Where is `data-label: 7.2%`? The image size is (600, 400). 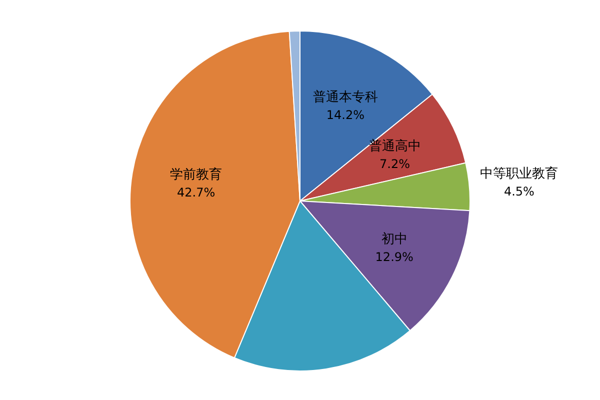 data-label: 7.2% is located at coordinates (395, 163).